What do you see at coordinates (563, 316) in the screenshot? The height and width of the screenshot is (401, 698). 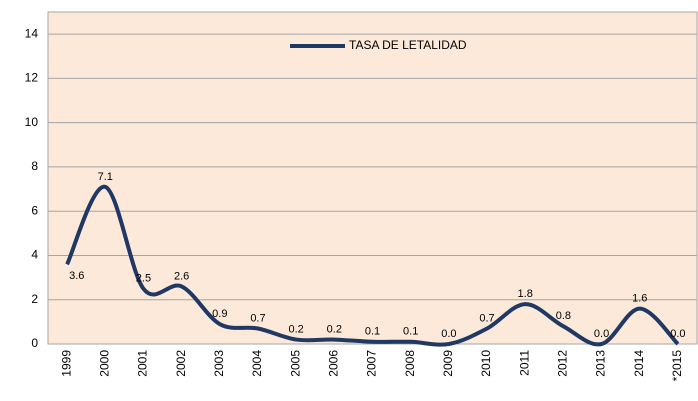 I see `data-label: 0.8` at bounding box center [563, 316].